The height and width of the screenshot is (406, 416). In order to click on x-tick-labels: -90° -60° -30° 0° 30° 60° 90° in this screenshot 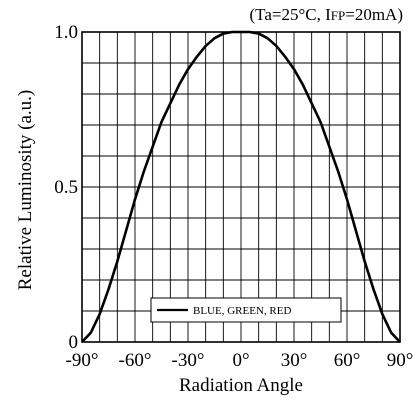, I will do `click(240, 360)`.